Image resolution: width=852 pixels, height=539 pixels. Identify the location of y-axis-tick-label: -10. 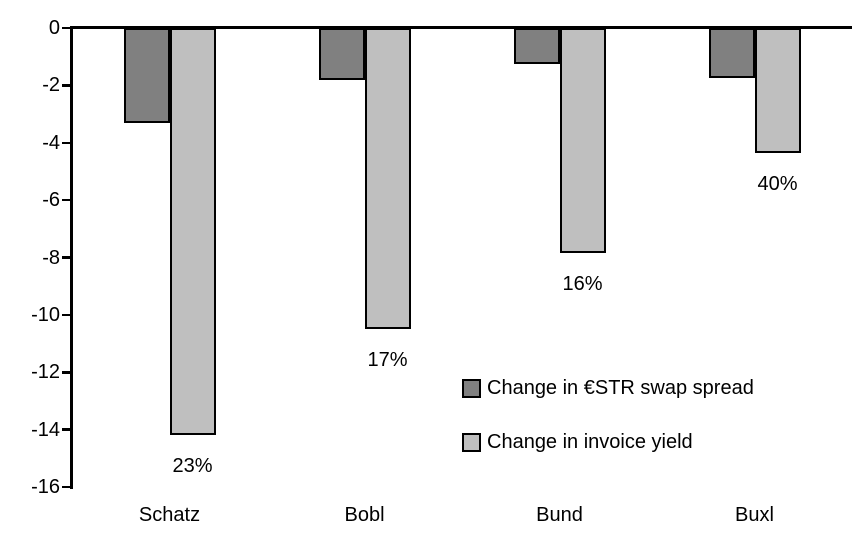
(45, 314).